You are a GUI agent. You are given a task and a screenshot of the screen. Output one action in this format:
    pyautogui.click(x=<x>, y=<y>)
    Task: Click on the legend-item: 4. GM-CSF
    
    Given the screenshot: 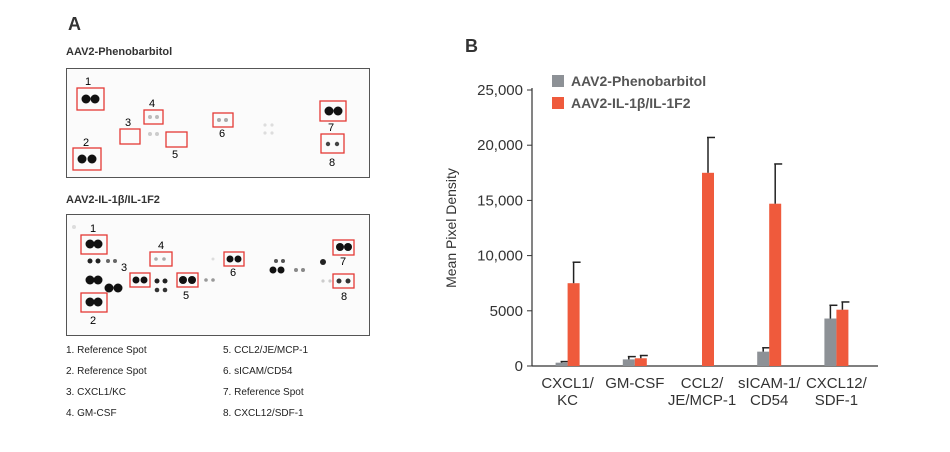 What is the action you would take?
    pyautogui.click(x=91, y=413)
    